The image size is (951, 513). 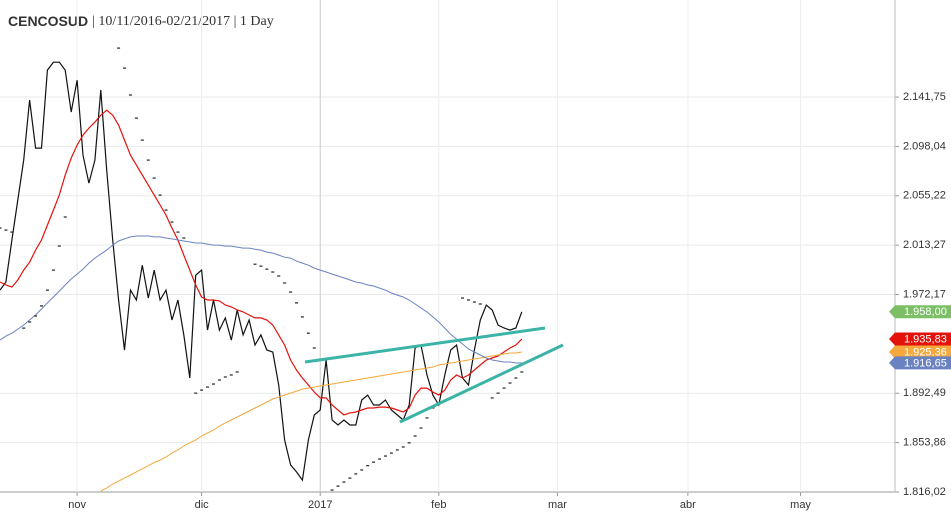 I want to click on chart-heading: CENCOSUD | 10/11/2016-02/21/2017 | 1 Day, so click(x=141, y=21).